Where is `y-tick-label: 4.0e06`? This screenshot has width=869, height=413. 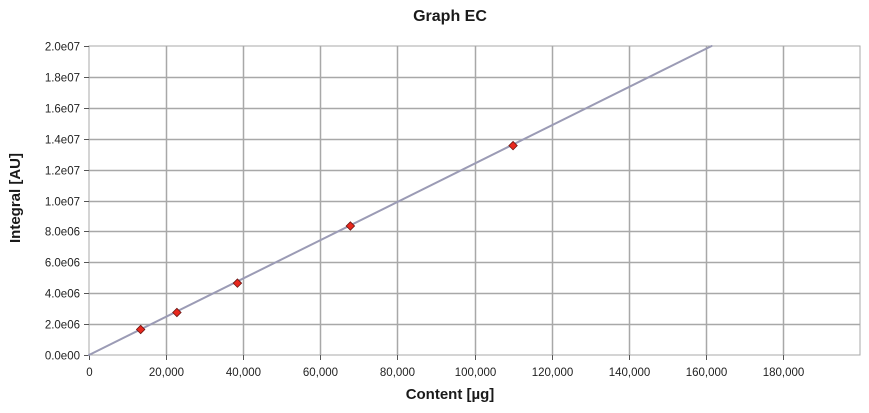 y-tick-label: 4.0e06 is located at coordinates (62, 295).